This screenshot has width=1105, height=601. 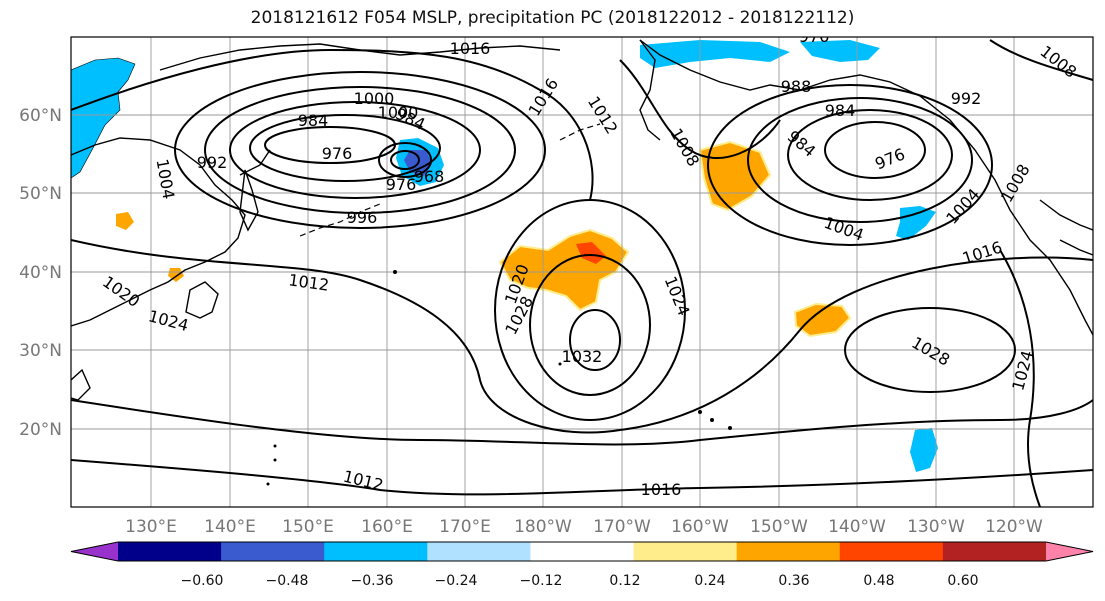 I want to click on colorbar-tick-label: 0.60, so click(x=962, y=581).